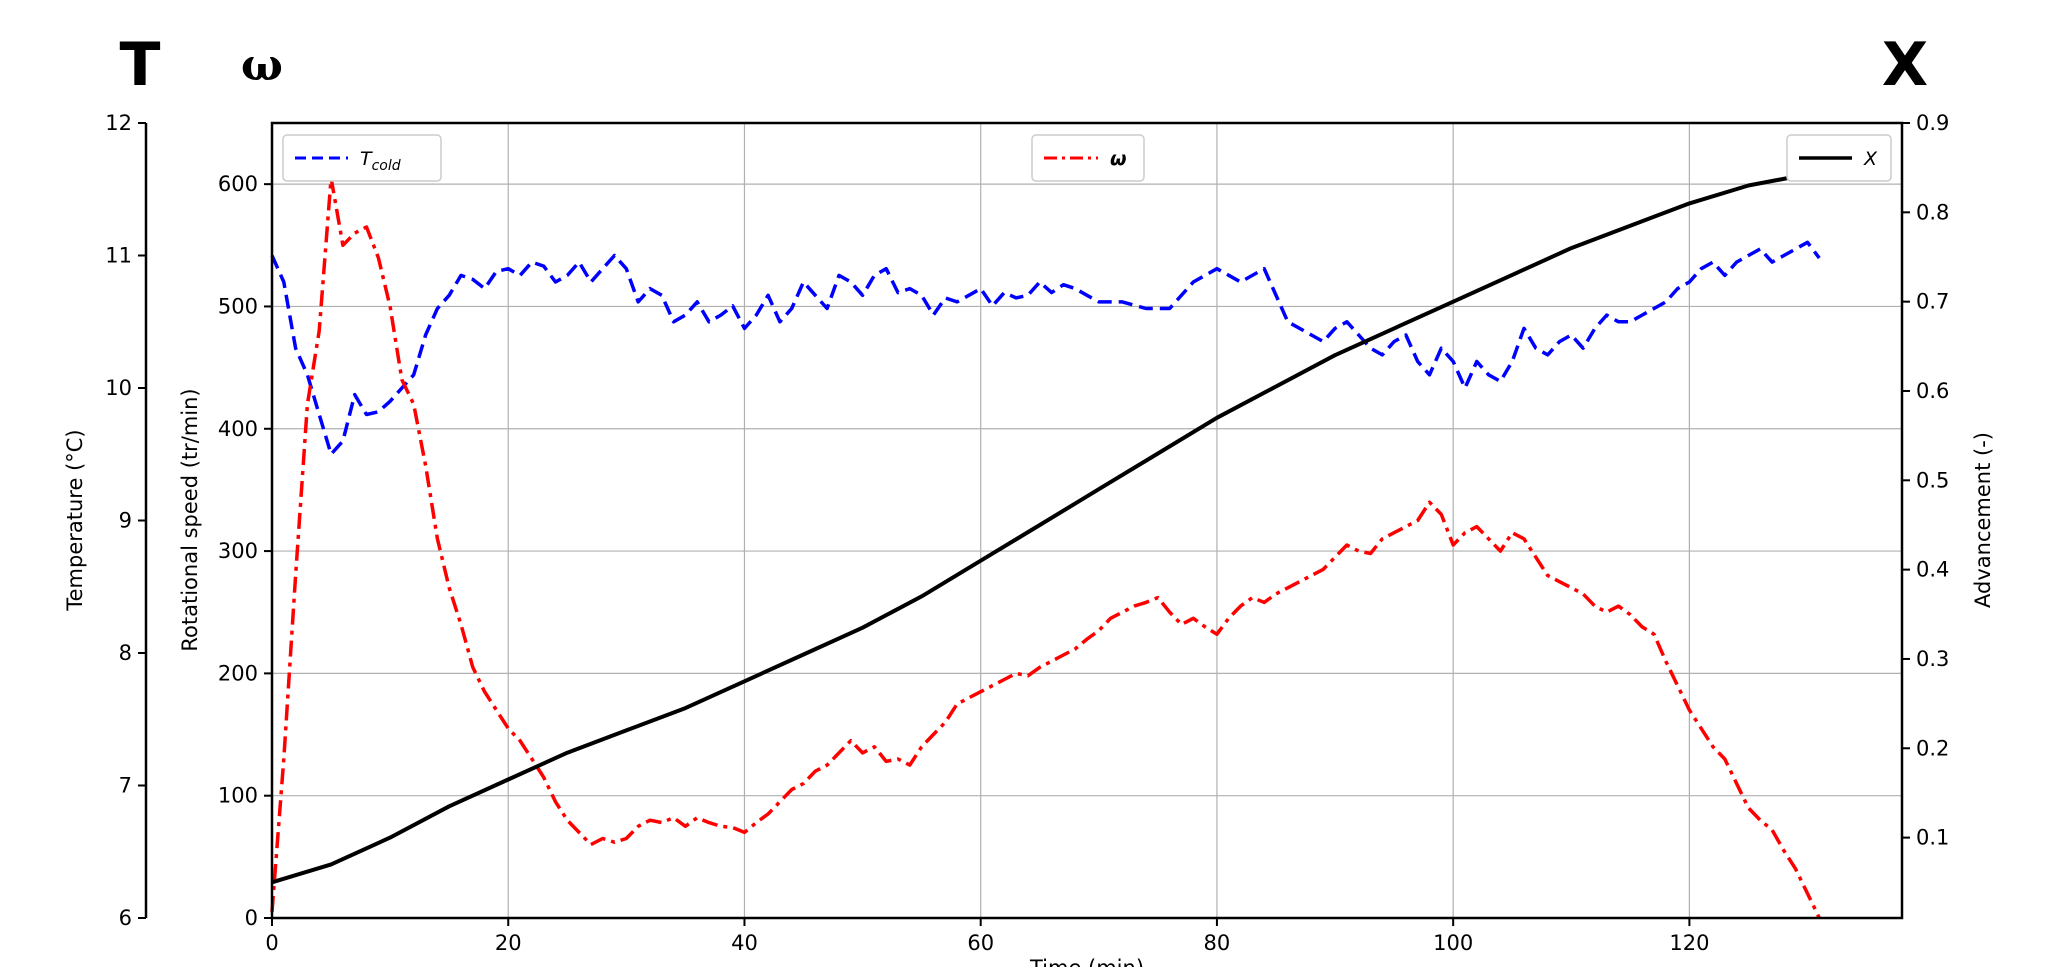 This screenshot has height=967, width=2049. I want to click on advancement-tick-label: 0.7, so click(1932, 302).